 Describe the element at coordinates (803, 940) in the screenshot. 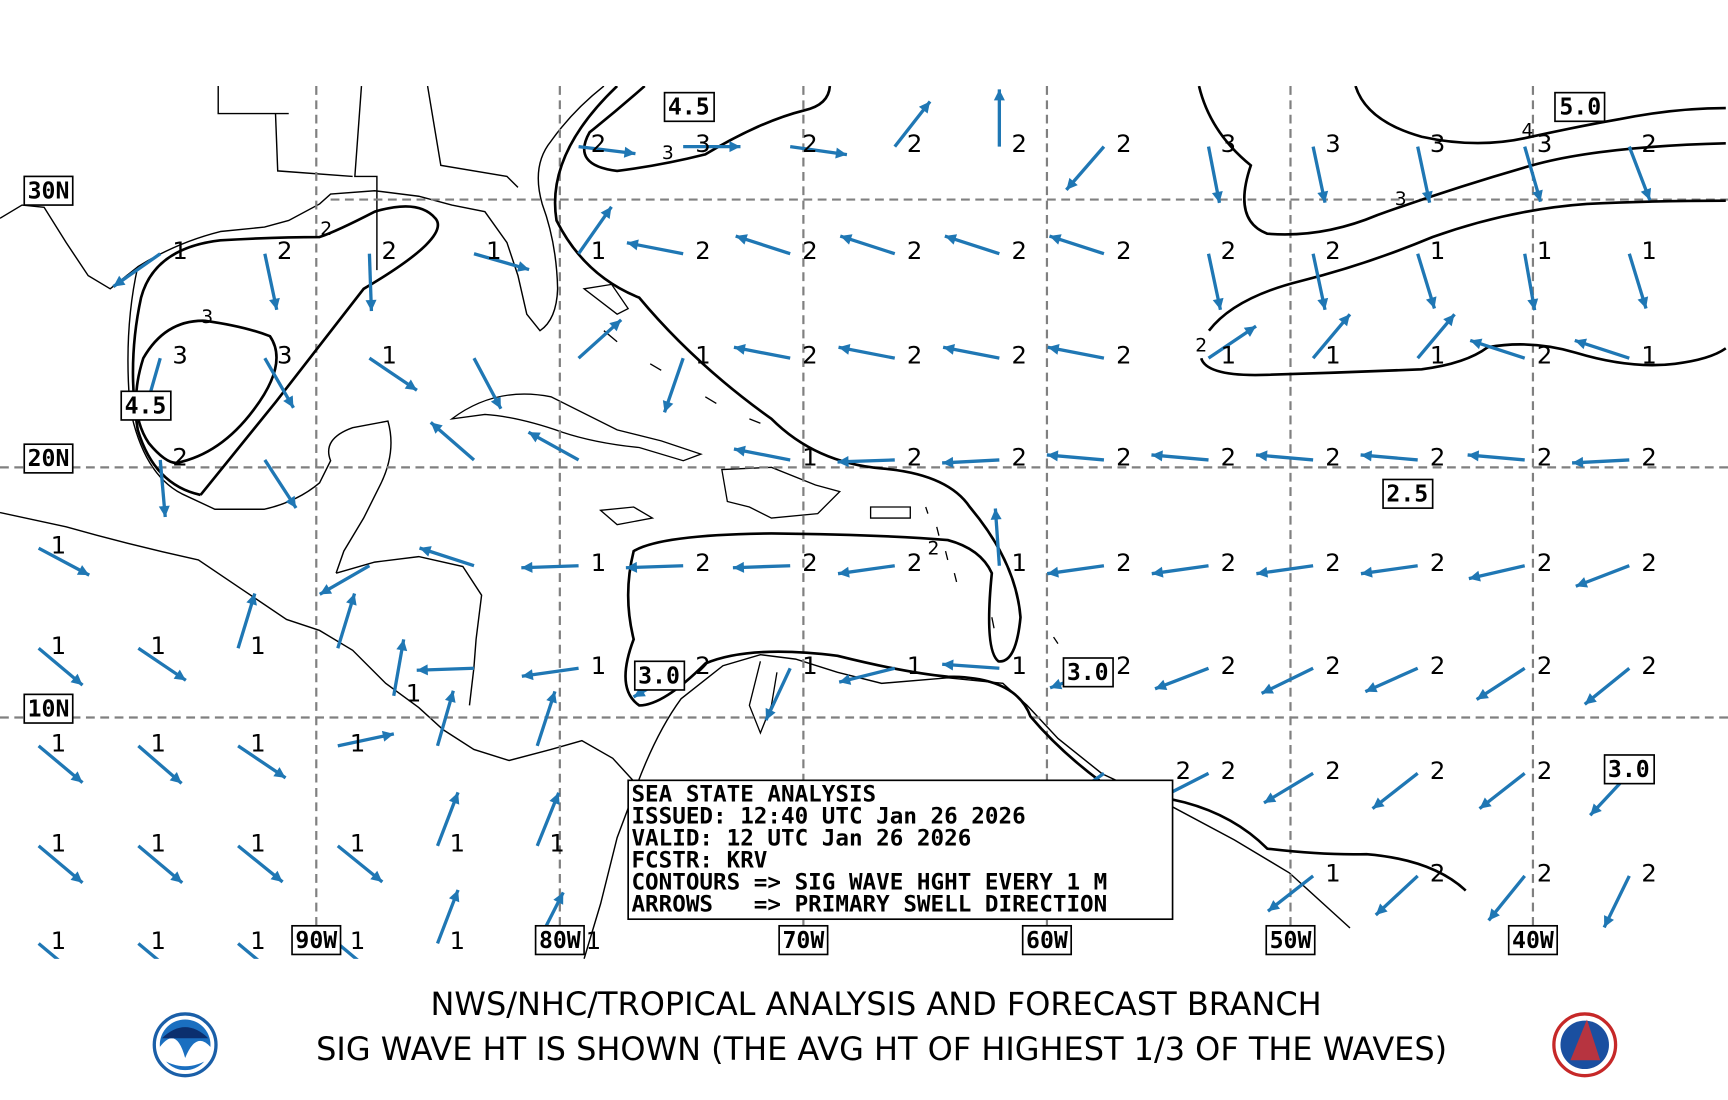

I see `lon-label-70w: 70W` at that location.